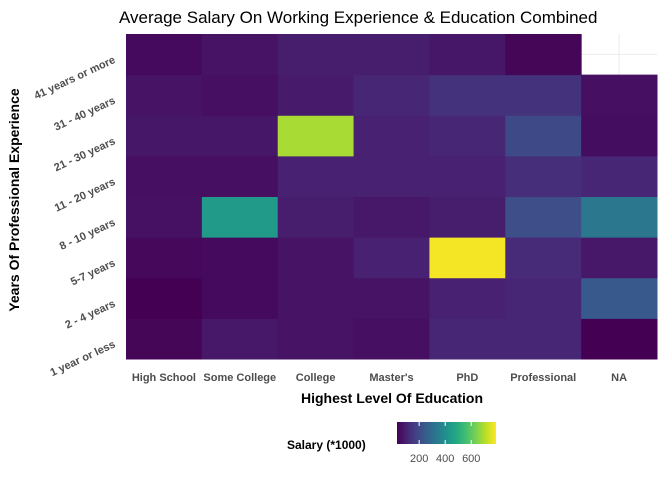 The image size is (672, 480). Describe the element at coordinates (14, 200) in the screenshot. I see `y-axis-title: Years Of Professional Experience` at that location.